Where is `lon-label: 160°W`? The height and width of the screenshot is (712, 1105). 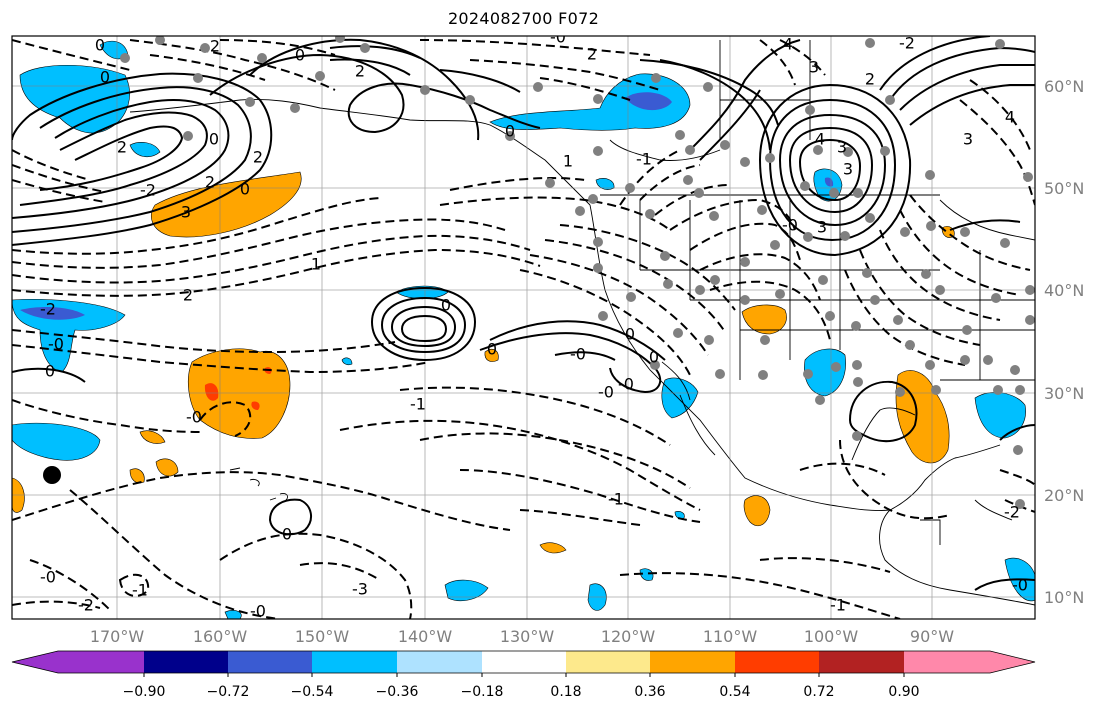 lon-label: 160°W is located at coordinates (220, 636).